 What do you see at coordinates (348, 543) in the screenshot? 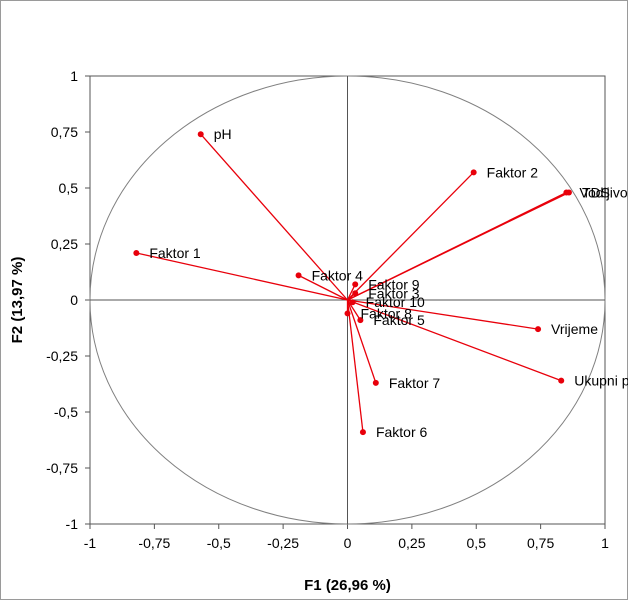
I see `x-tick-label: 0` at bounding box center [348, 543].